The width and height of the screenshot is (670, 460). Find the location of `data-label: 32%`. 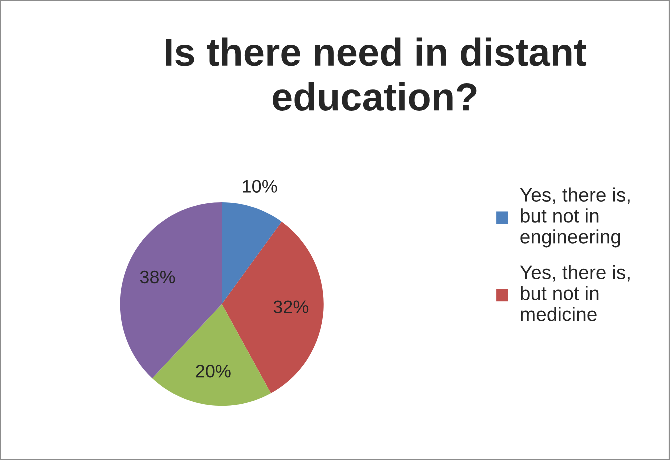

data-label: 32% is located at coordinates (291, 307).